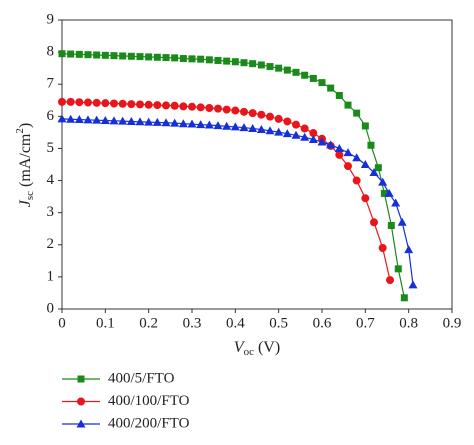 The height and width of the screenshot is (445, 474). Describe the element at coordinates (235, 323) in the screenshot. I see `x-tick-label: 0.4` at that location.